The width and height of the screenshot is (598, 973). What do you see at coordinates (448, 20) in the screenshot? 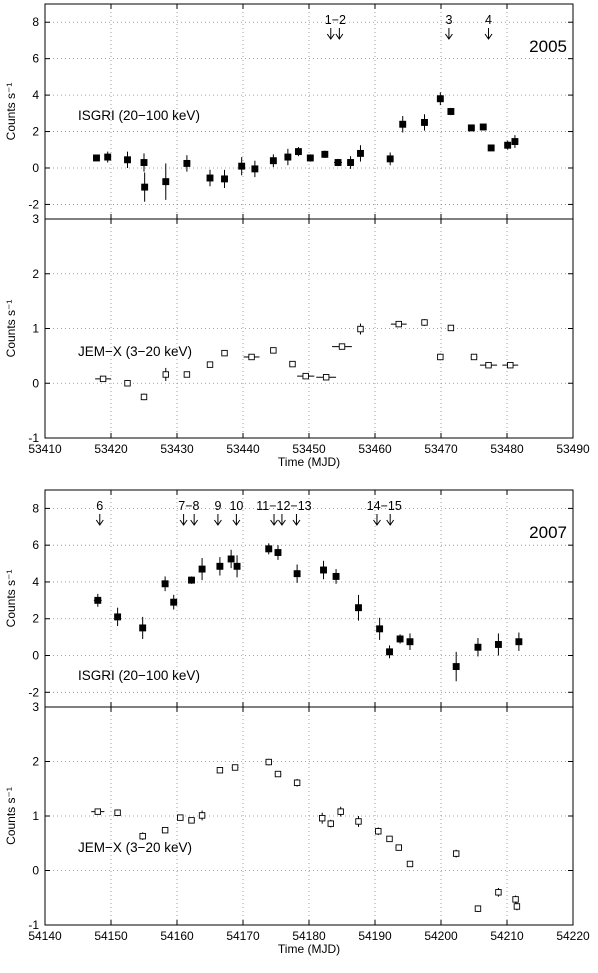
I see `annotation-label: 3` at bounding box center [448, 20].